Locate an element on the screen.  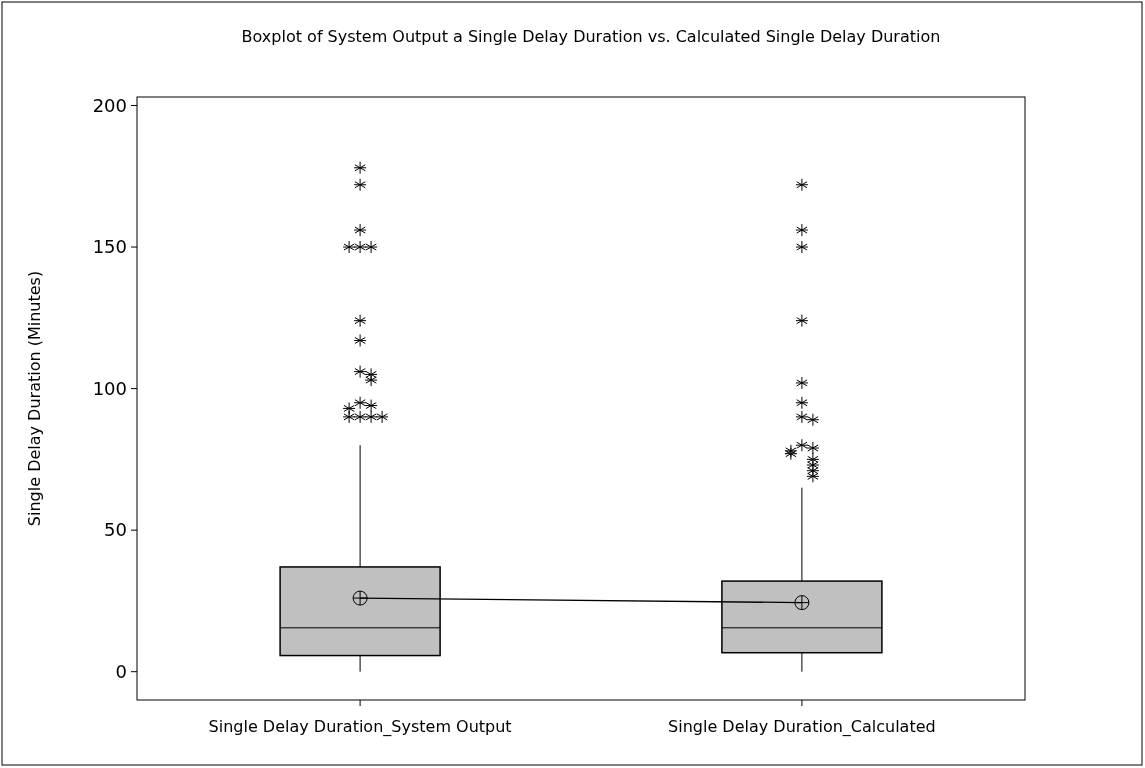
x-tick-label: Single Delay Duration_Calculated is located at coordinates (802, 727).